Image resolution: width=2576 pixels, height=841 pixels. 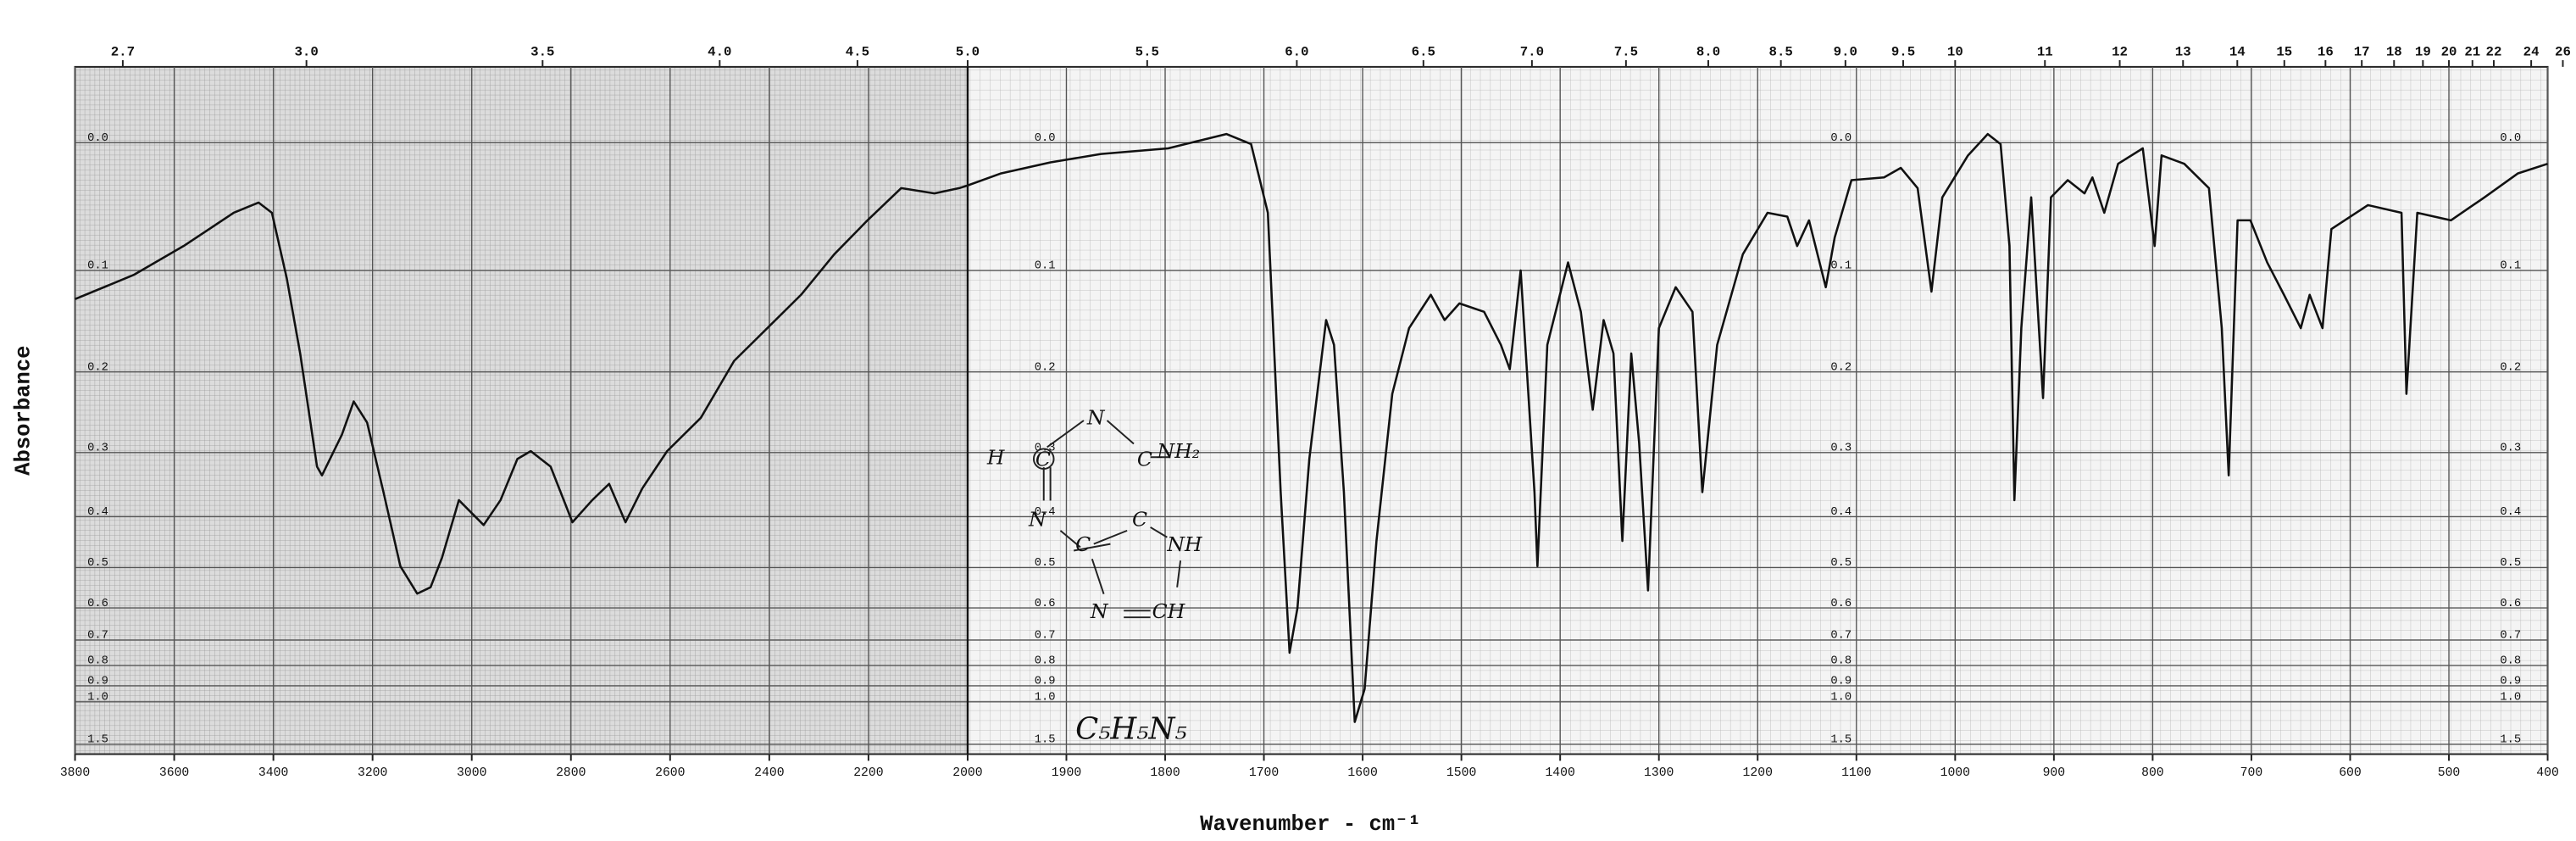 I want to click on x2-tick-label: 7.0, so click(x=1532, y=51).